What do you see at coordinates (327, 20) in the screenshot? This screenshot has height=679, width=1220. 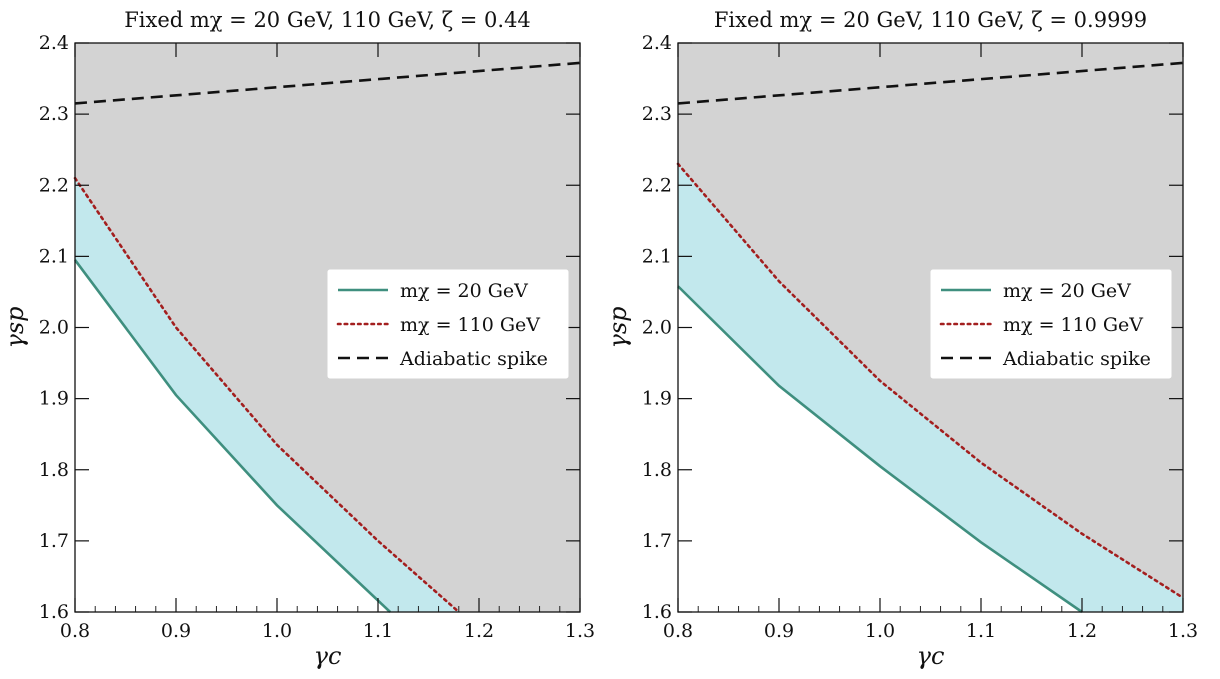 I see `chart-title: Fixed mχ = 20 GeV, 110 GeV, ζ = 0.44` at bounding box center [327, 20].